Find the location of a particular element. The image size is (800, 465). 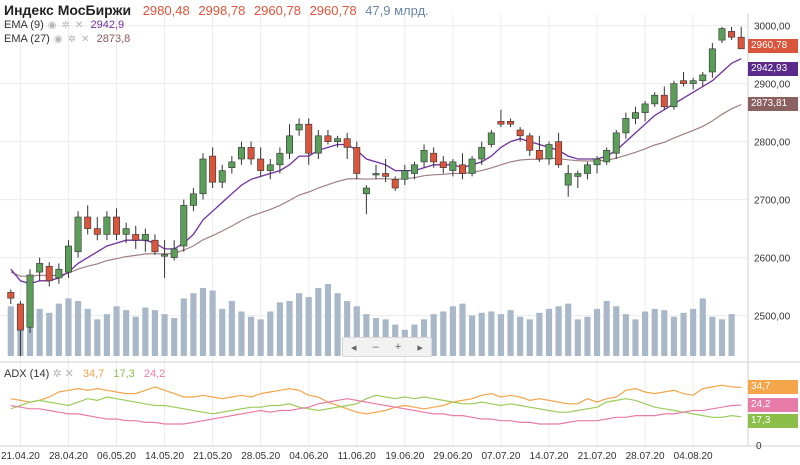

adx-legend: ADX (14) ✲ ✕ 34,7 17,3 24,2 is located at coordinates (84, 373).